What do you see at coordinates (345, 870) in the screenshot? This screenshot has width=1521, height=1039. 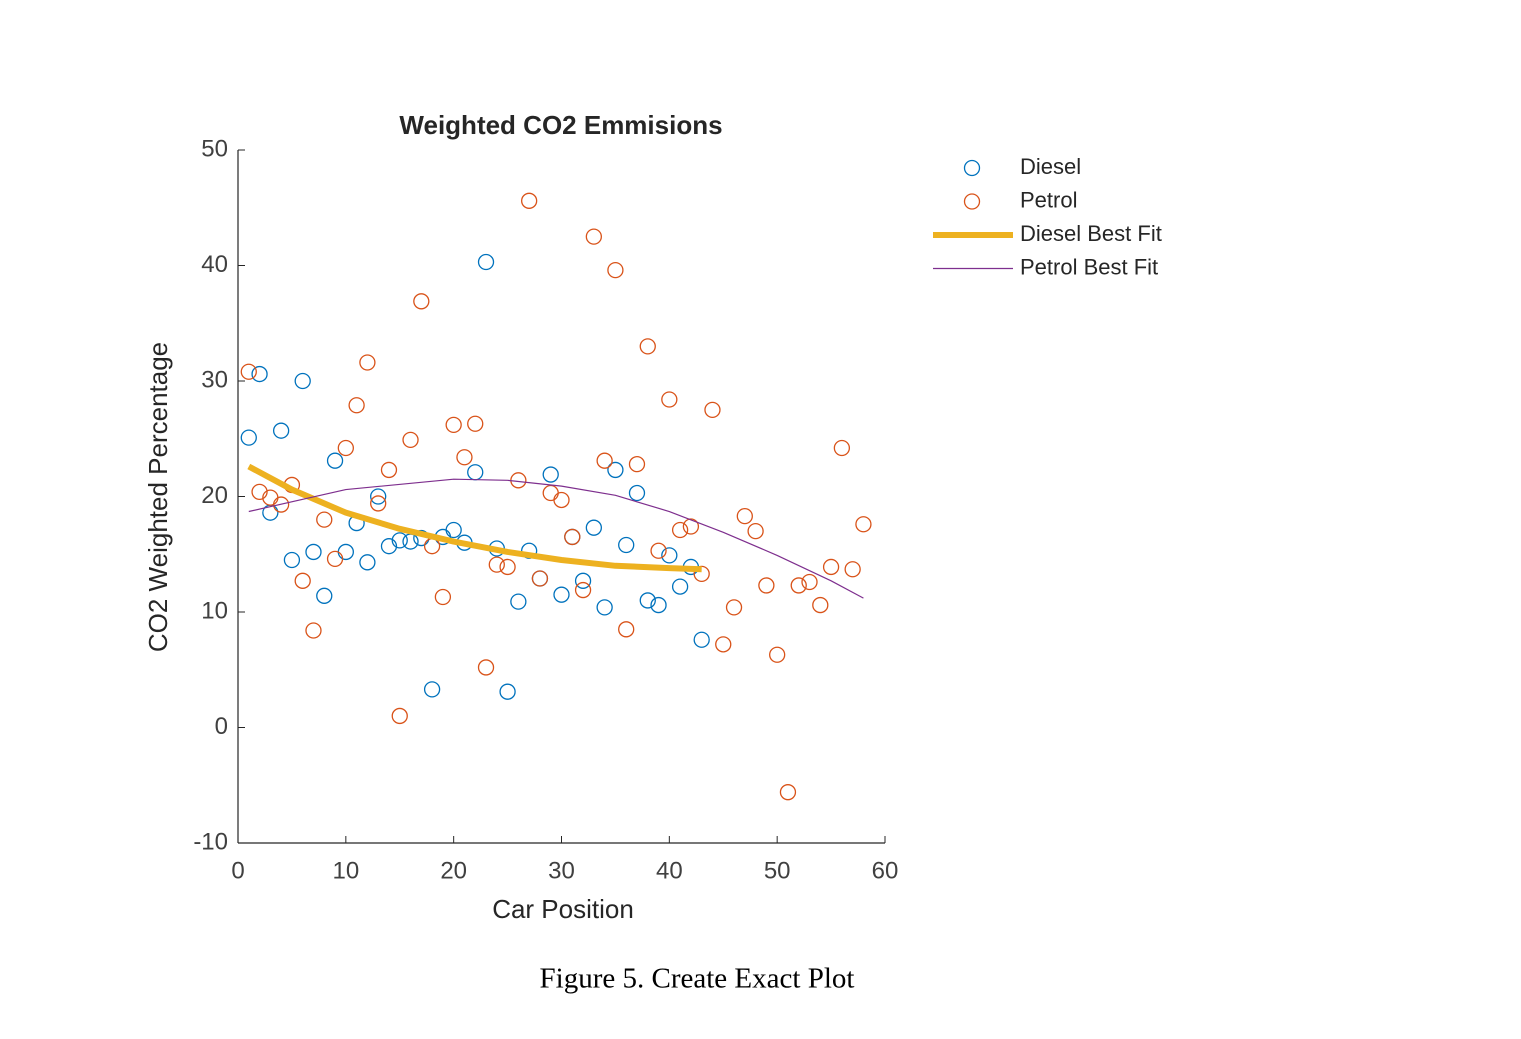 I see `x-tick-label: 10` at bounding box center [345, 870].